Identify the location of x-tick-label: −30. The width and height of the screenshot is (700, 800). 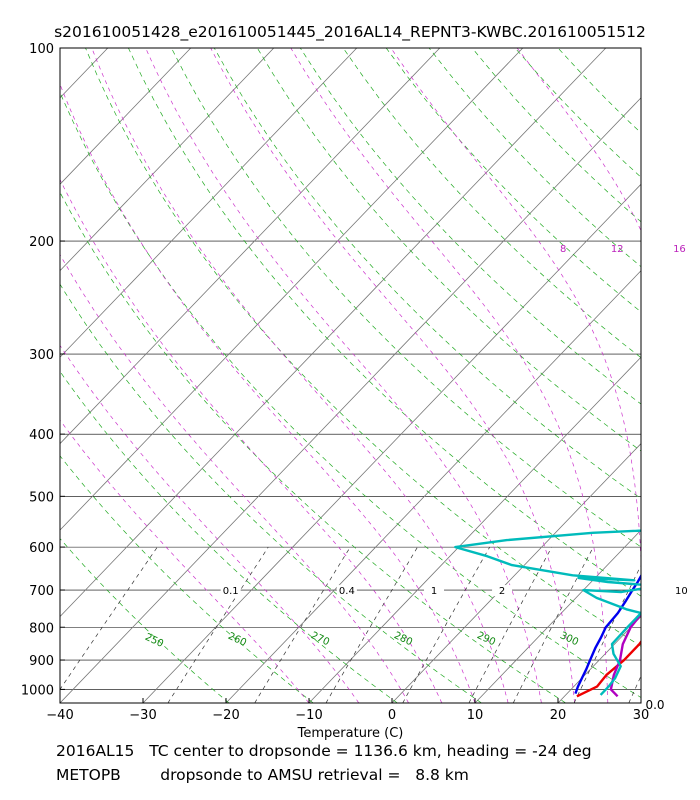
(142, 715).